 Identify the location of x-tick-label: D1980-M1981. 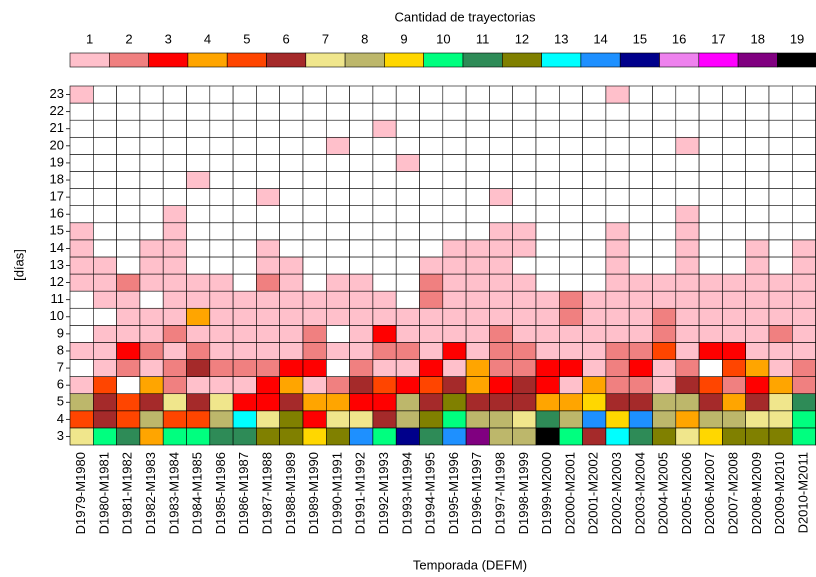
(103, 493).